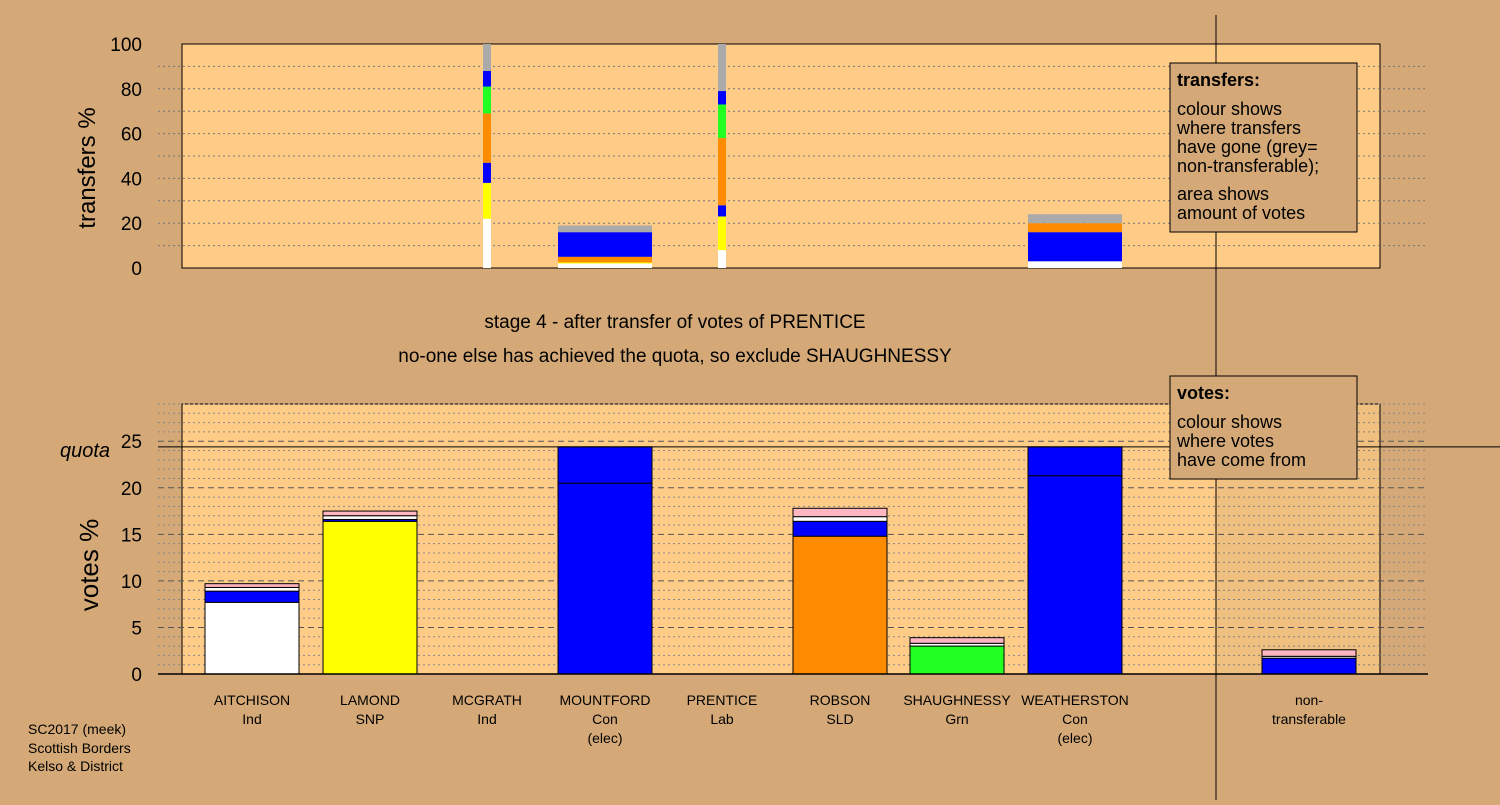 Image resolution: width=1500 pixels, height=805 pixels. I want to click on transfers-y-tick-label: 80, so click(131, 90).